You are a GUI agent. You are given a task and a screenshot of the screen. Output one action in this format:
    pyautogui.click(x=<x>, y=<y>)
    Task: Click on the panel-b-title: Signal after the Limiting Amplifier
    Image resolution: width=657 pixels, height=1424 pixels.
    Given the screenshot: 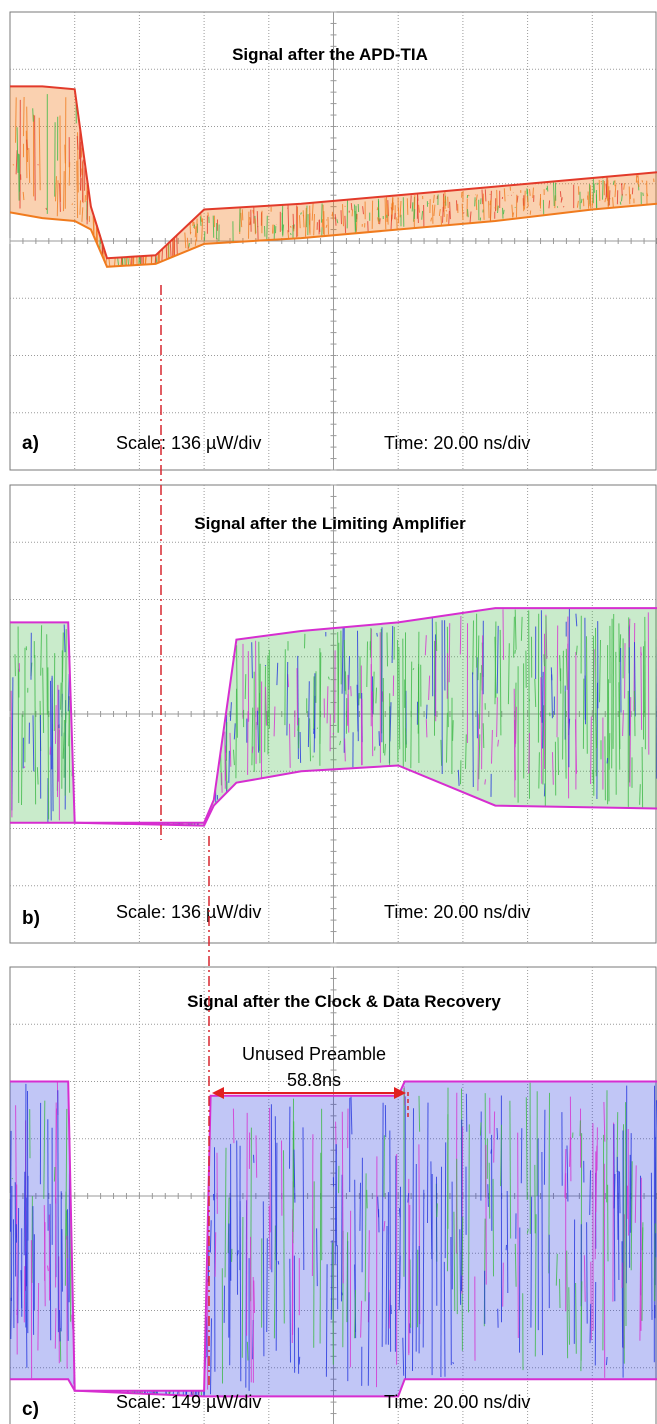 What is the action you would take?
    pyautogui.click(x=330, y=523)
    